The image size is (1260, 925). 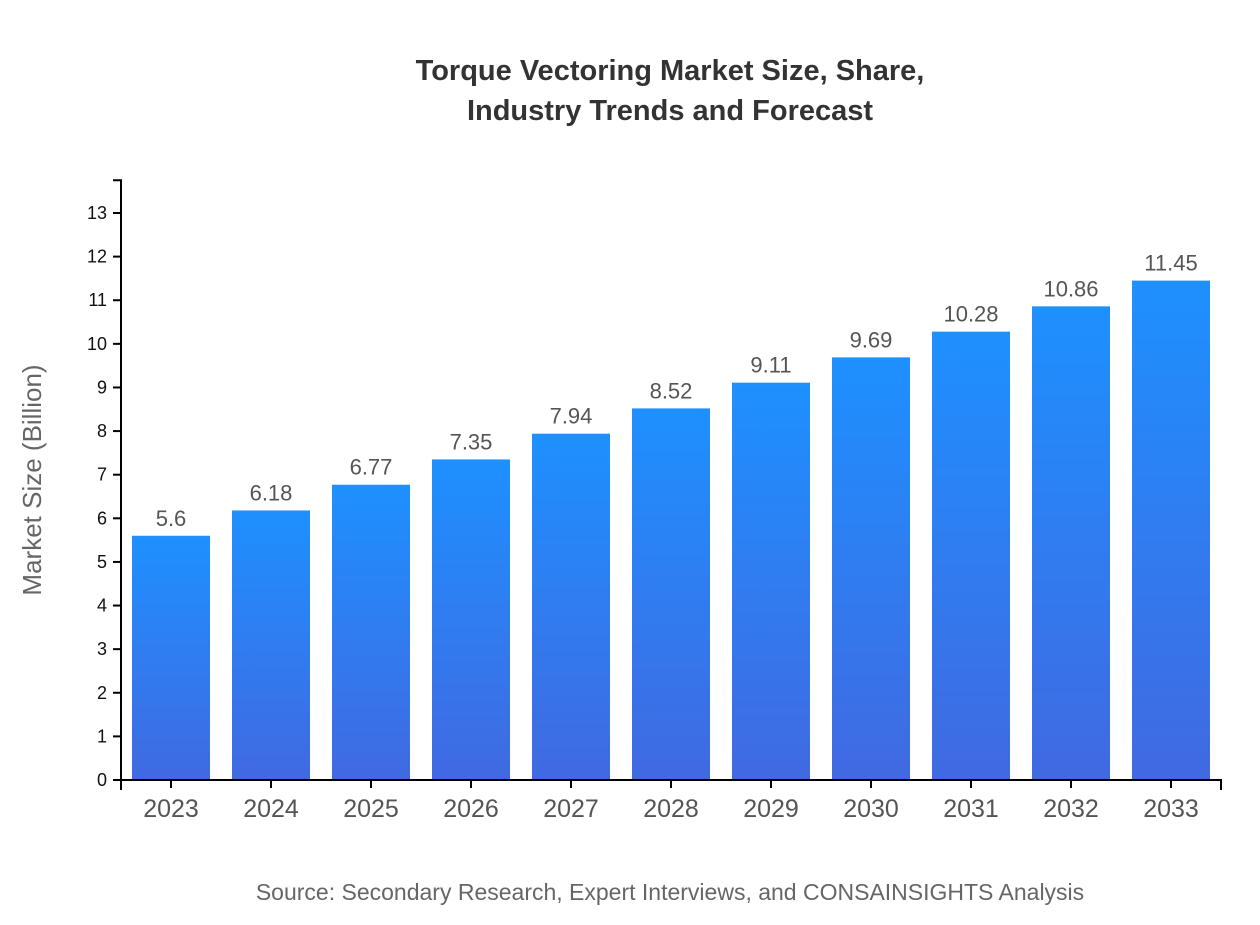 I want to click on data-label-2029: 9.11, so click(x=770, y=365).